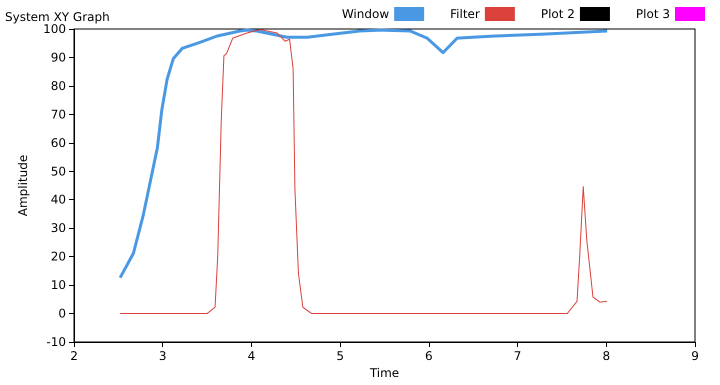 This screenshot has height=385, width=720. What do you see at coordinates (340, 356) in the screenshot?
I see `x-tick-label: 5` at bounding box center [340, 356].